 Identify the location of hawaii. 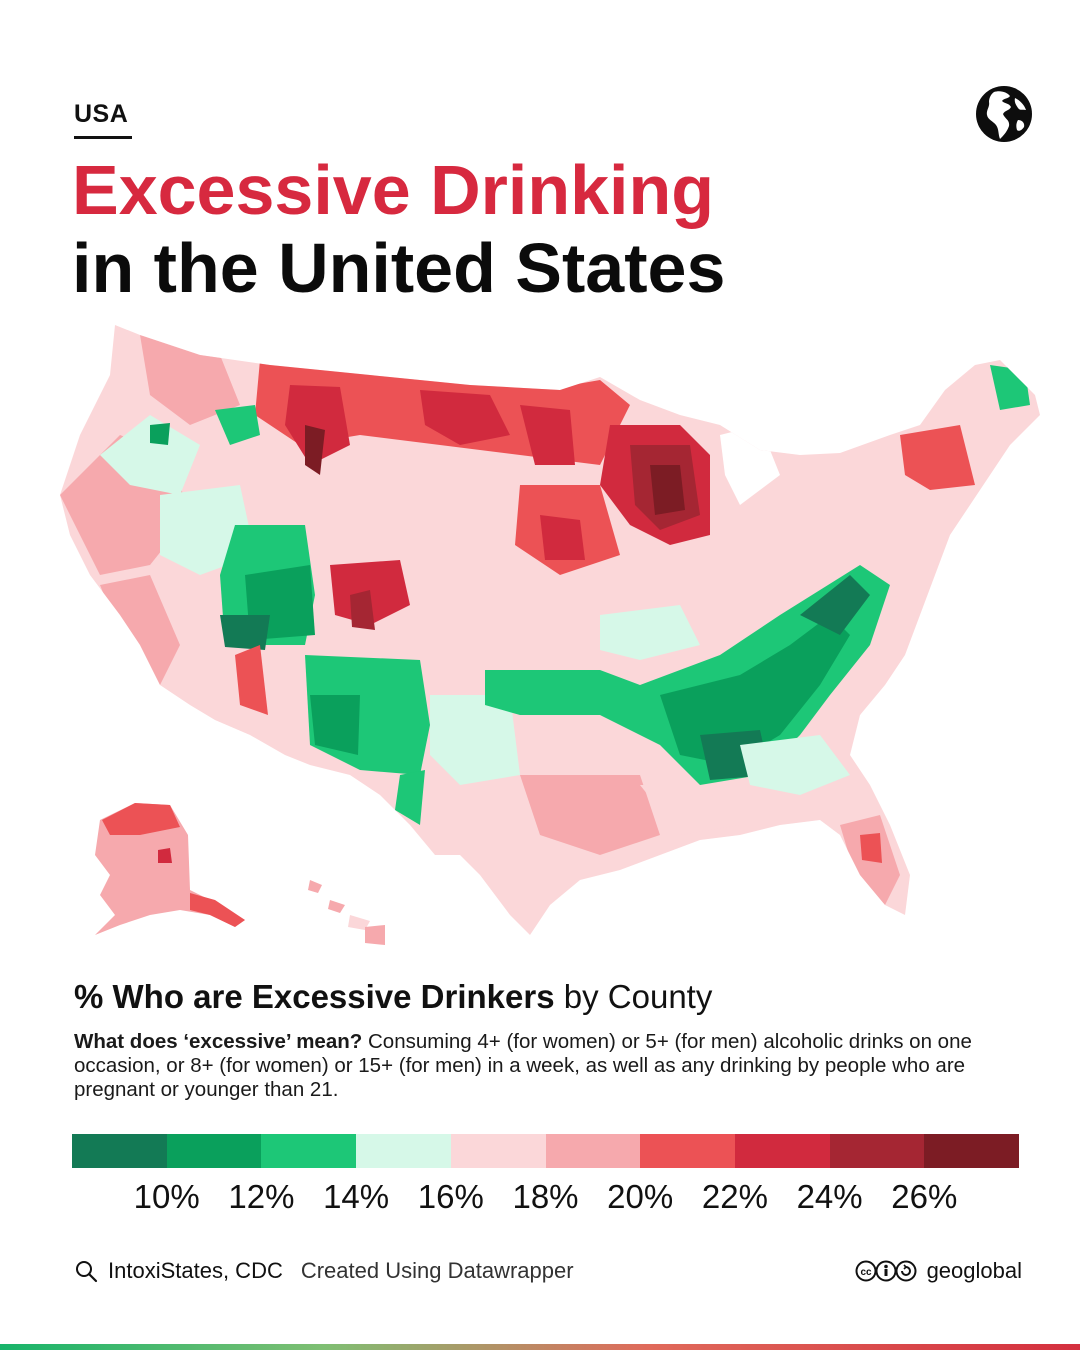
(346, 912).